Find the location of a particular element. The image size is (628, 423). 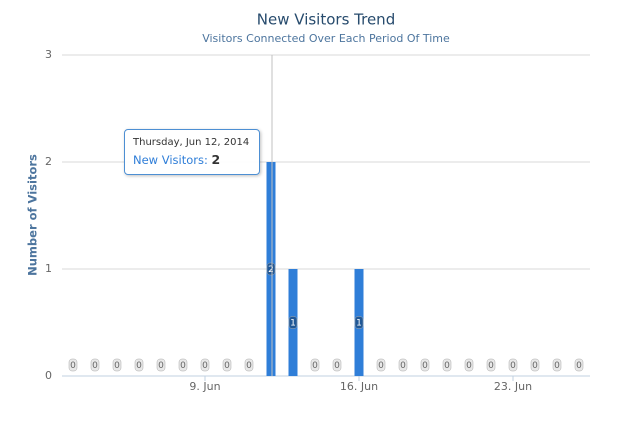

tooltip-date: Thursday, Jun 12, 2014 is located at coordinates (191, 142).